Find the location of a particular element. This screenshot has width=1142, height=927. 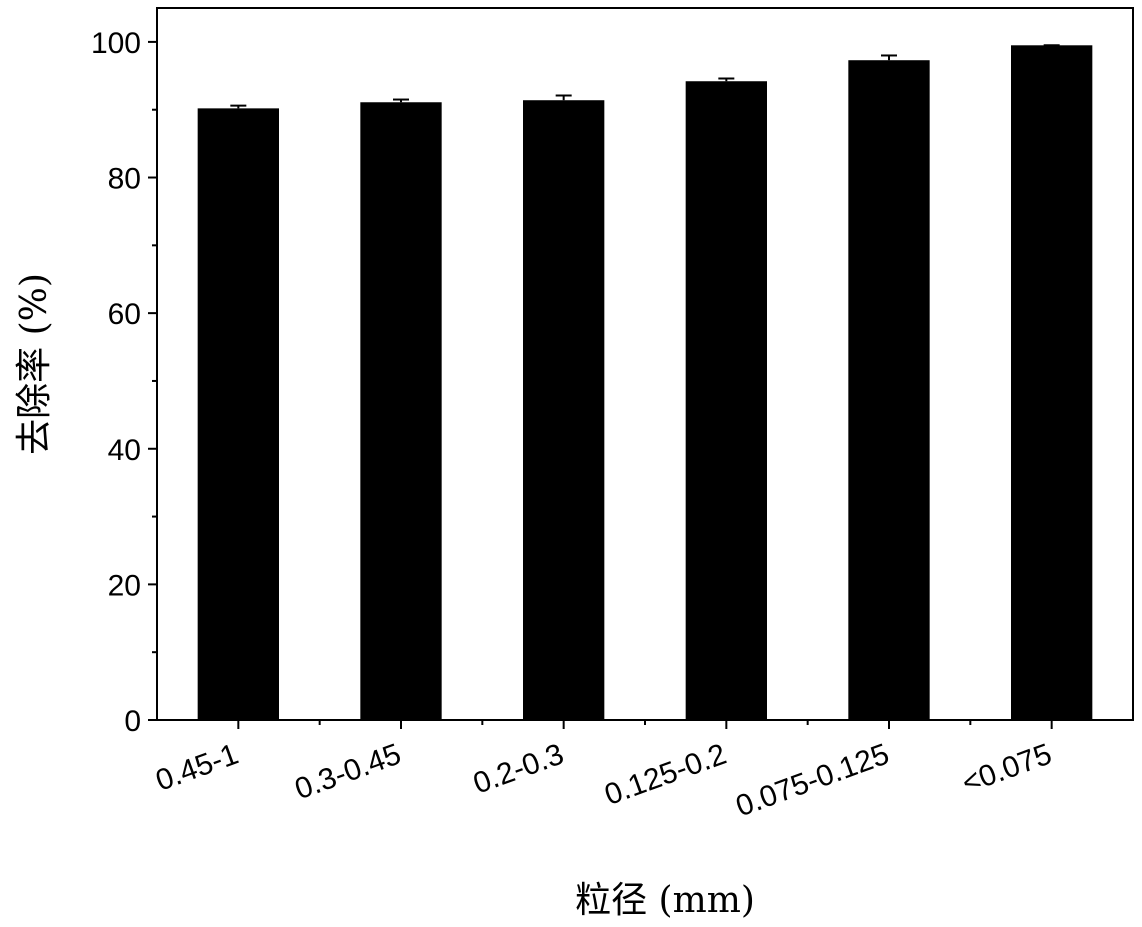

y-tick-label: 20 is located at coordinates (124, 585).